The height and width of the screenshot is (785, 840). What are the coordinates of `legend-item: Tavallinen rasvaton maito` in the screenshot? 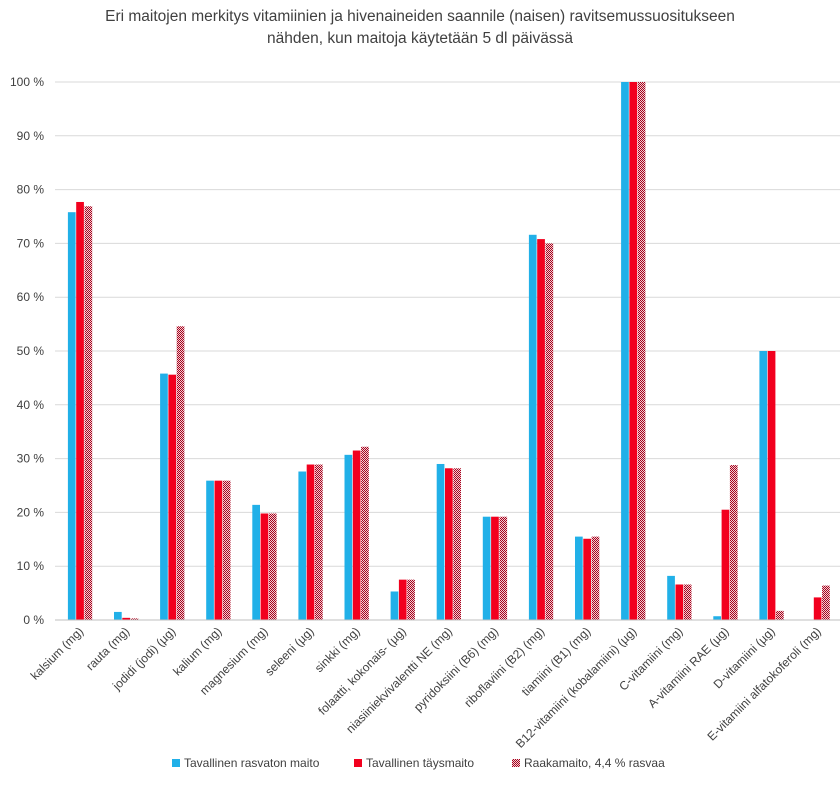 It's located at (246, 763).